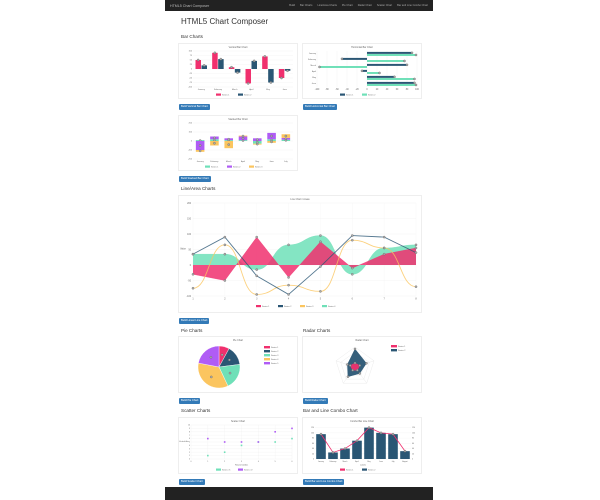 This screenshot has height=500, width=600. I want to click on y-tick-label: 200, so click(191, 124).